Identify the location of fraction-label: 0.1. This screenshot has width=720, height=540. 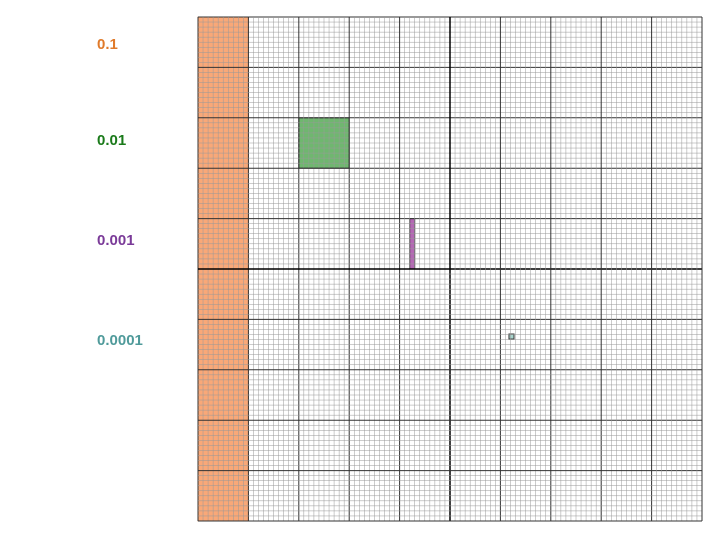
(107, 44).